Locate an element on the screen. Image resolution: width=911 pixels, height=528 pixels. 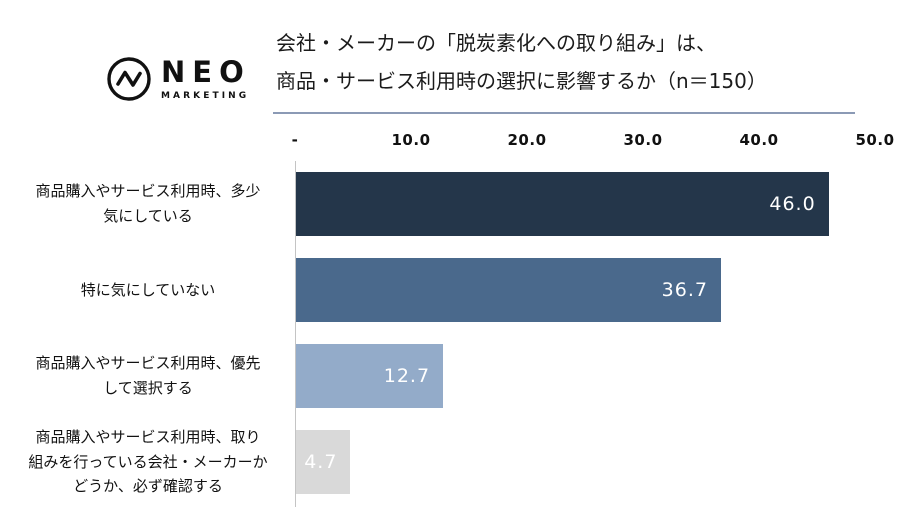
bar-value-label: 46.0 is located at coordinates (792, 204).